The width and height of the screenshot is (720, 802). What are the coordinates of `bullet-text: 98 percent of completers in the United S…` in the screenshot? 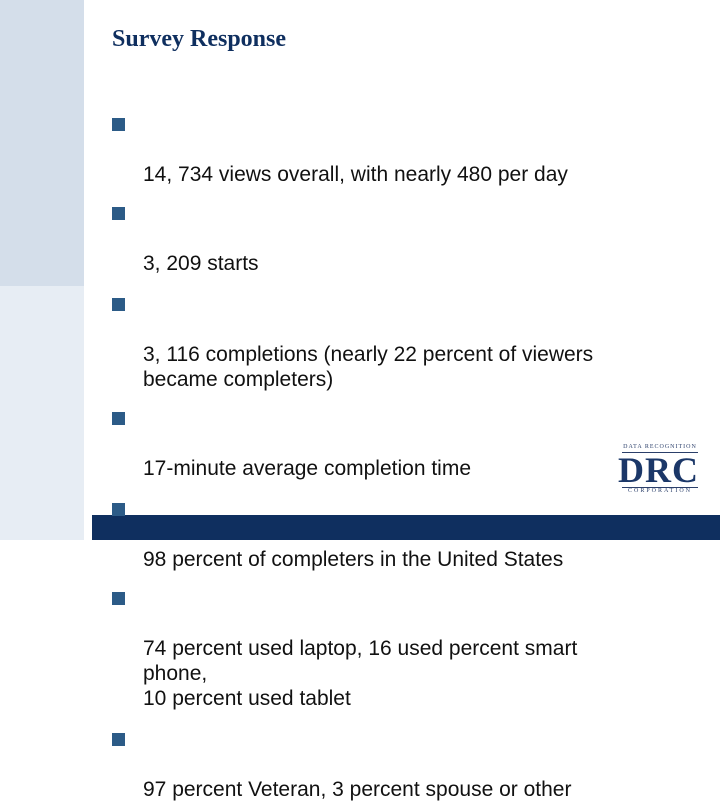 It's located at (353, 559).